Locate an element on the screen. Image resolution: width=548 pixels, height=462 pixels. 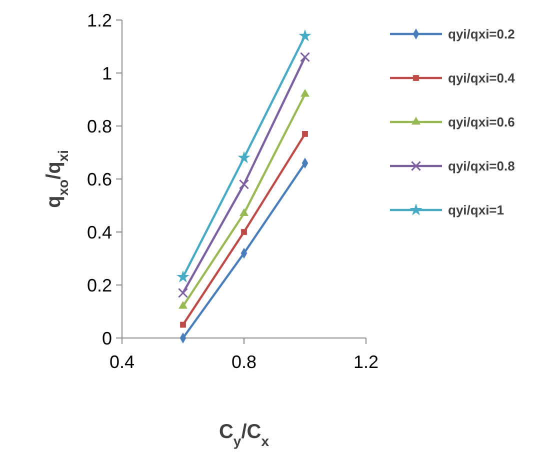
legend-label: qyi/qxi=0.6 is located at coordinates (481, 122).